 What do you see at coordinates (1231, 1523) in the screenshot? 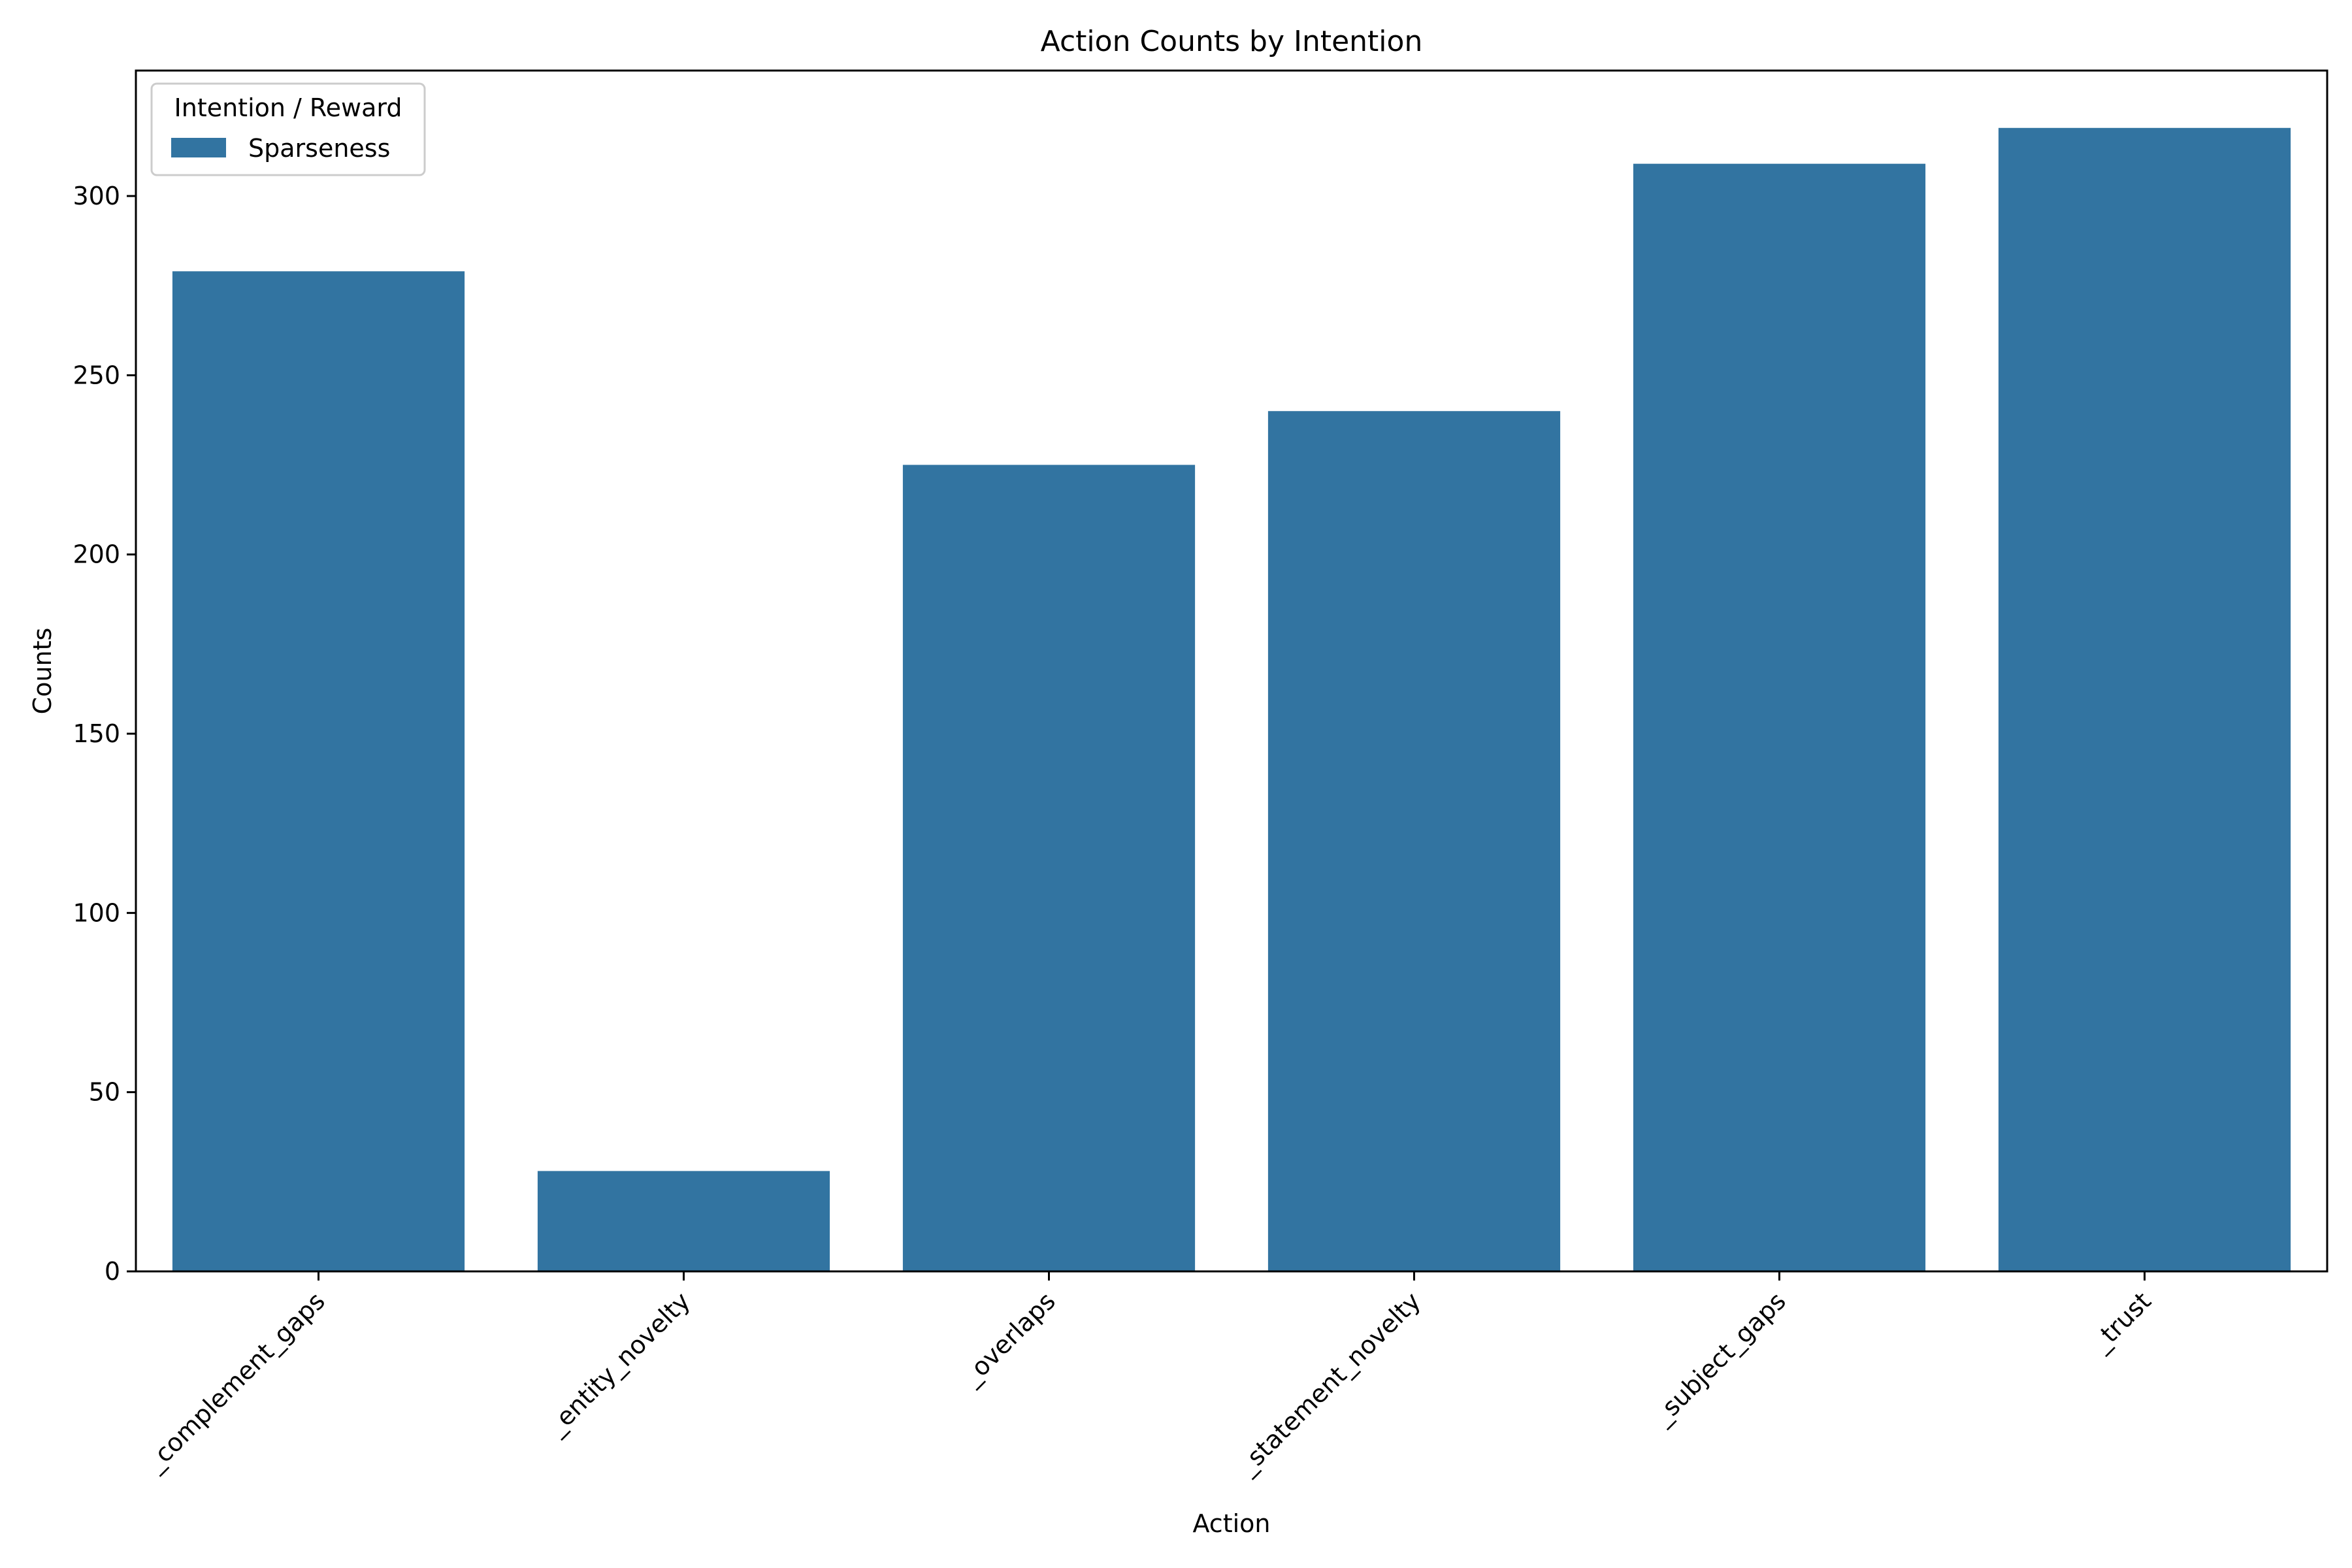
I see `x-axis-label: Action` at bounding box center [1231, 1523].